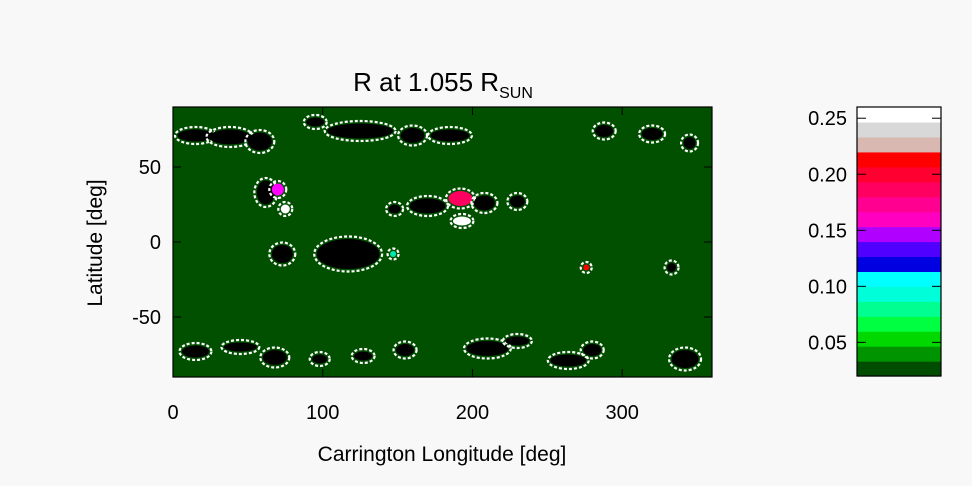  Describe the element at coordinates (172, 413) in the screenshot. I see `x-tick-label: 0` at that location.